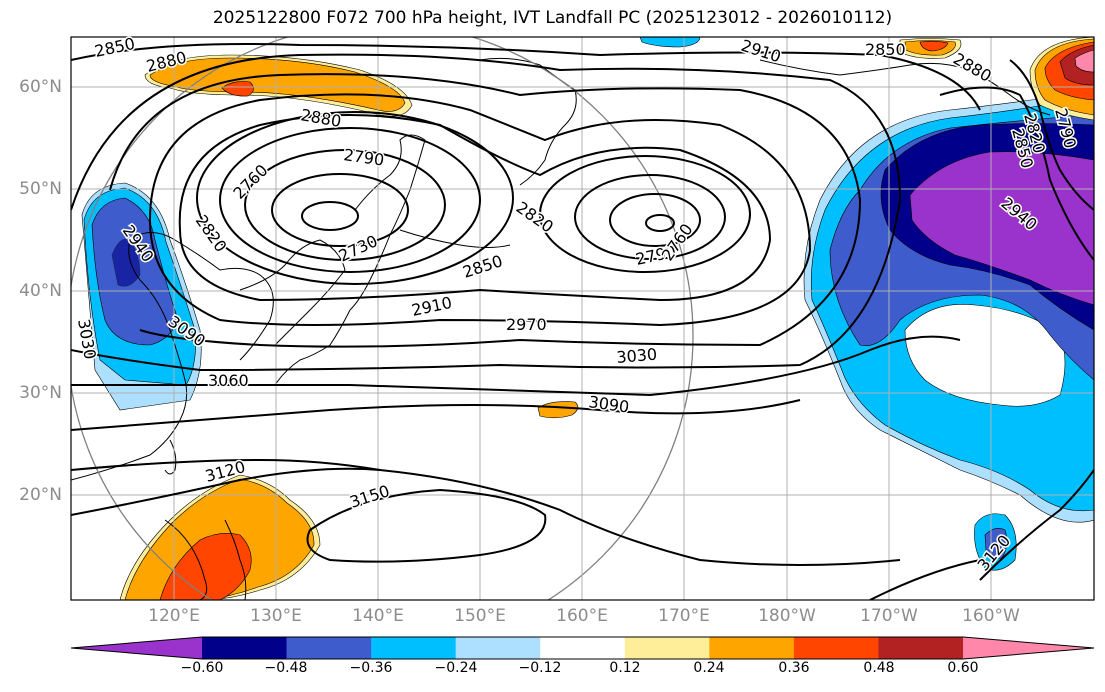 The width and height of the screenshot is (1105, 692). What do you see at coordinates (126, 262) in the screenshot?
I see `shade-west-navy` at bounding box center [126, 262].